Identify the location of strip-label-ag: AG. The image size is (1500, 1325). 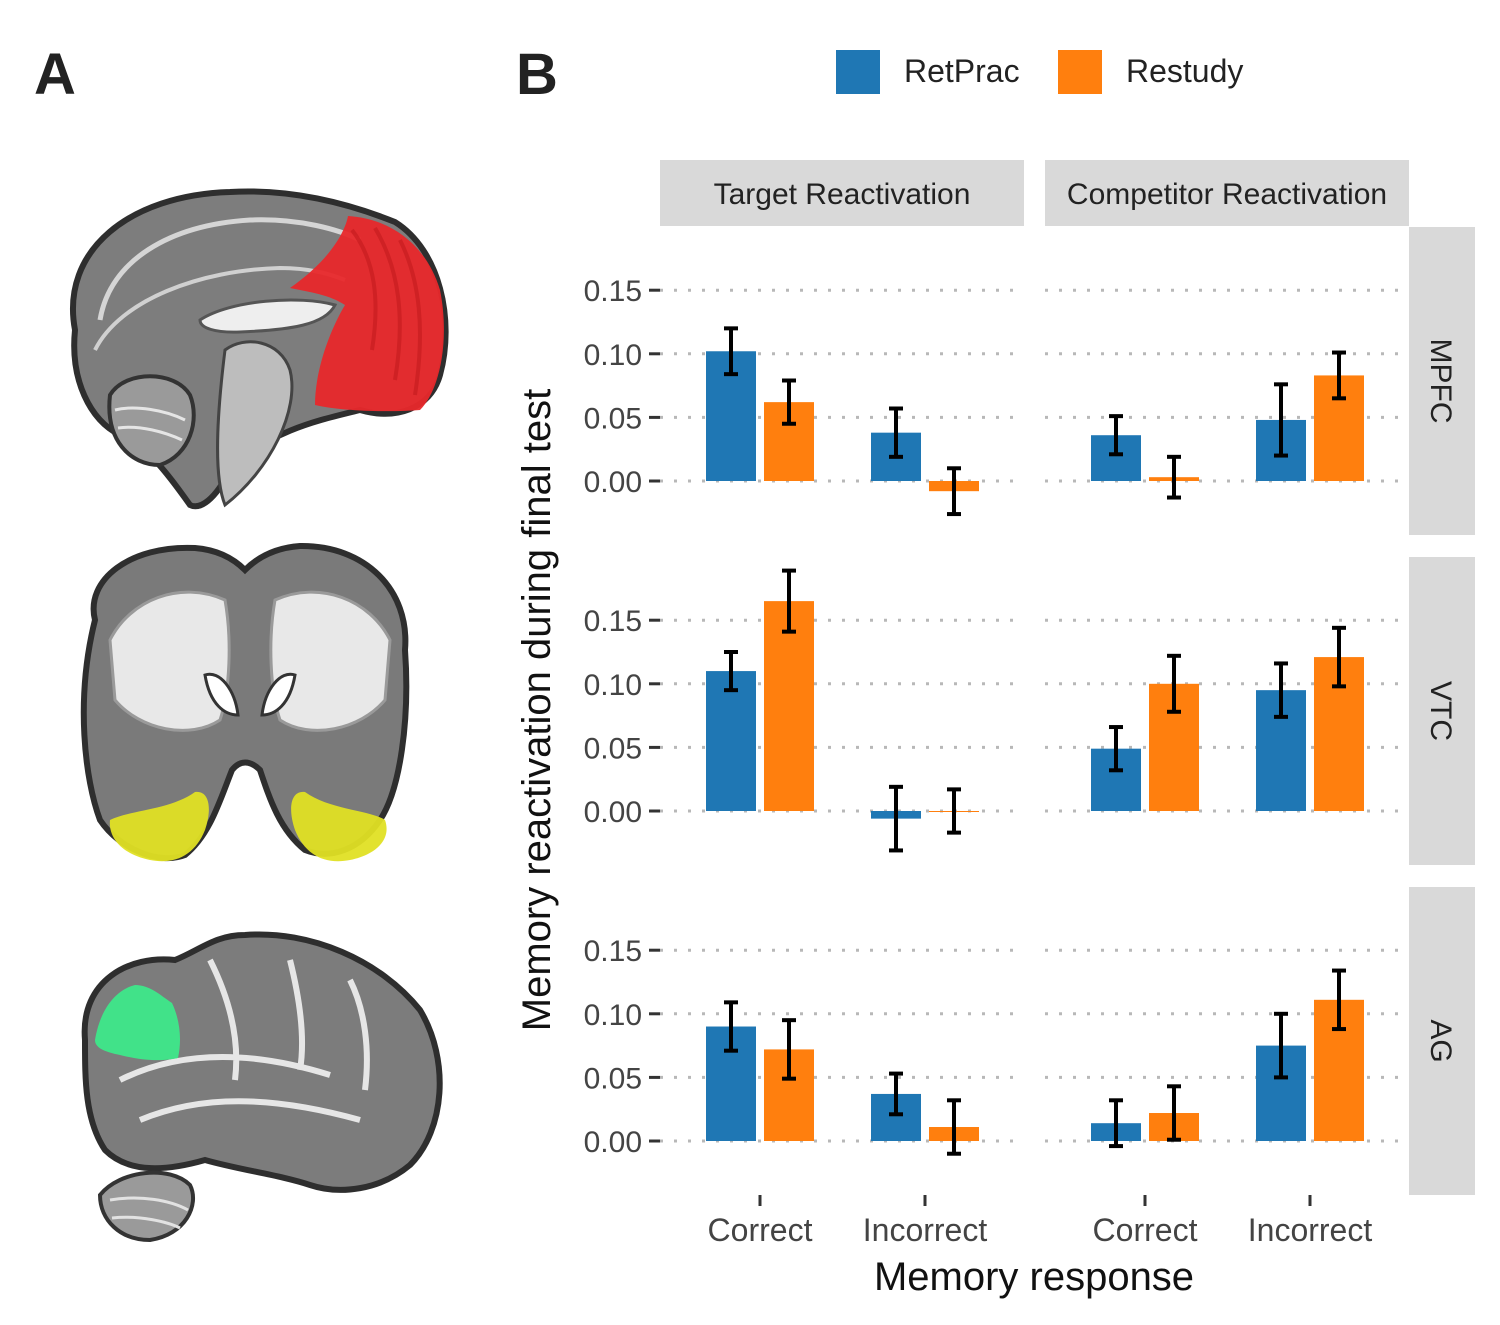
(1440, 1040).